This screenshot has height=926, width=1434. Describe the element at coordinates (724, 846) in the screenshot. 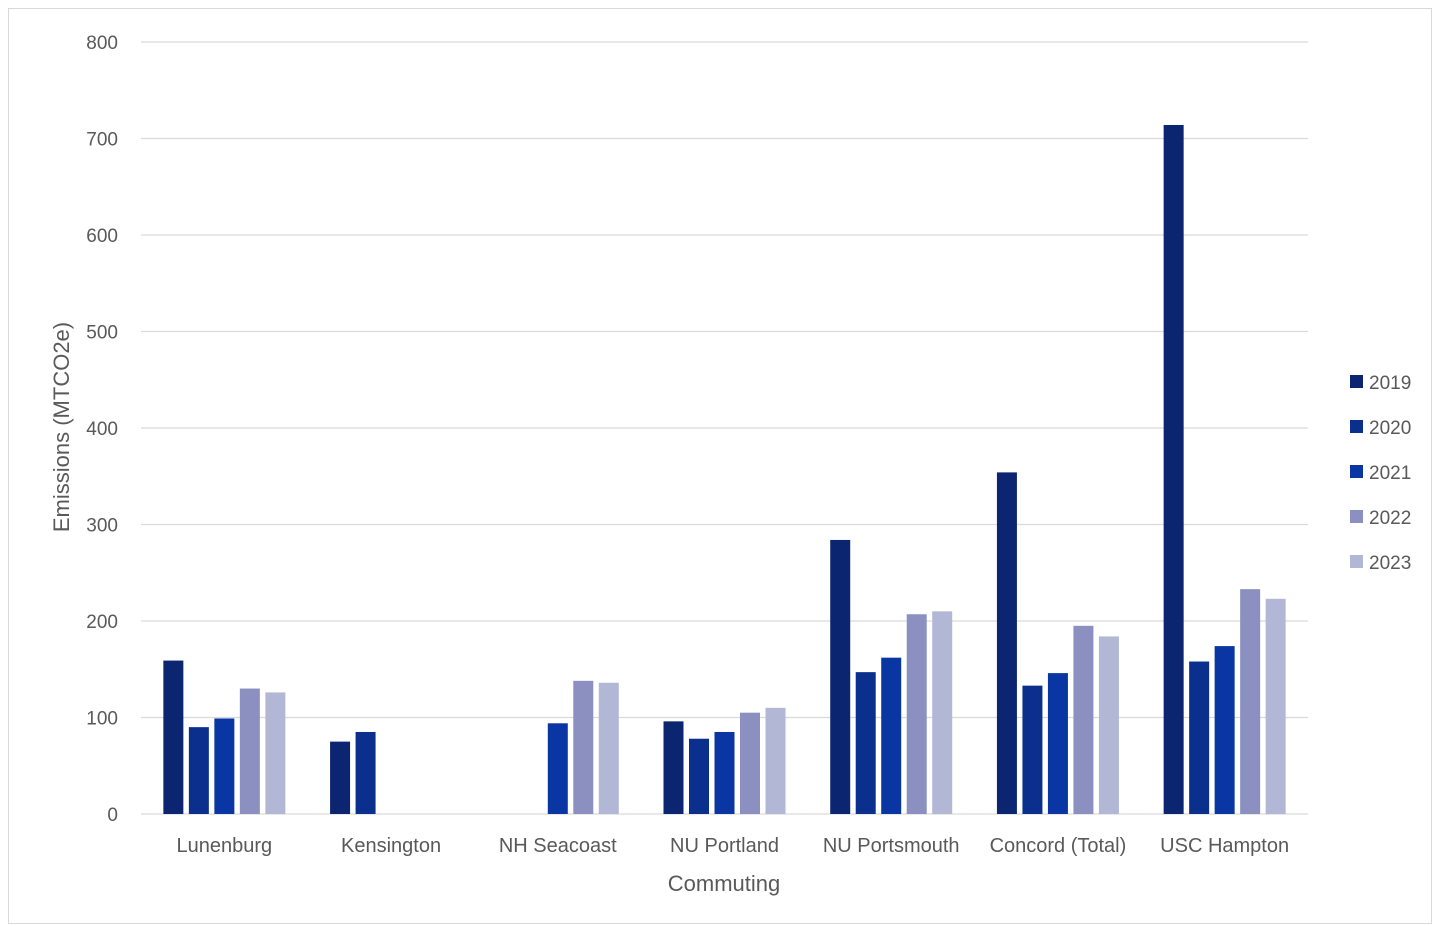

I see `x-category-label: NU Portland` at that location.